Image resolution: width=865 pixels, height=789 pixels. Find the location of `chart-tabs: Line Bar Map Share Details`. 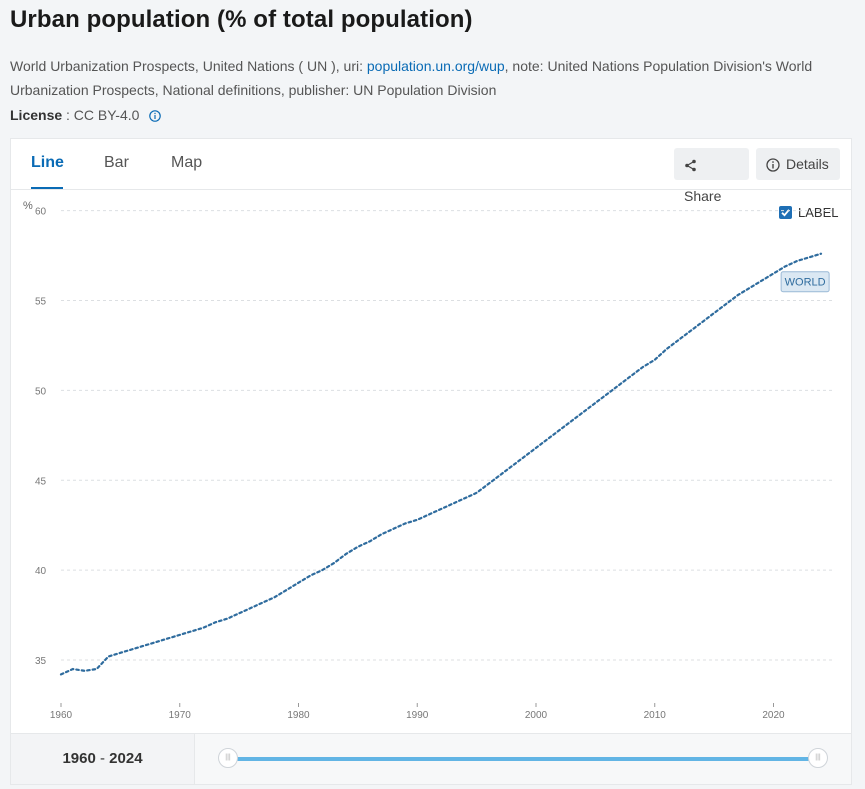

chart-tabs: Line Bar Map Share Details is located at coordinates (431, 171).